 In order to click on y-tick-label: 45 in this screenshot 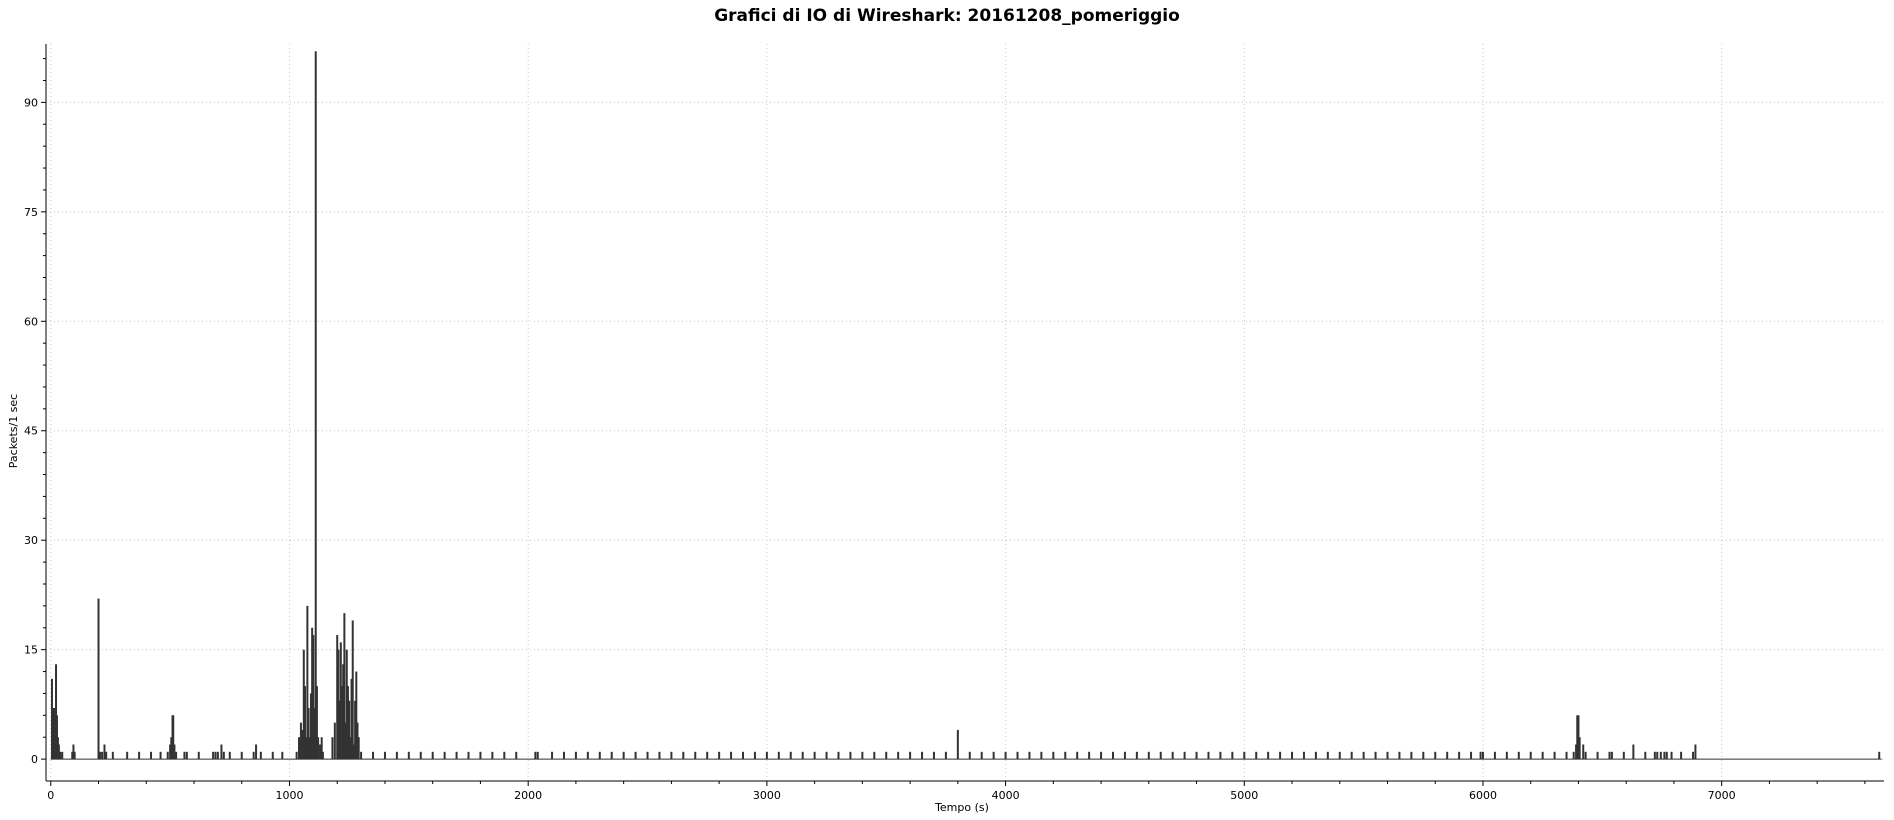, I will do `click(31, 431)`.